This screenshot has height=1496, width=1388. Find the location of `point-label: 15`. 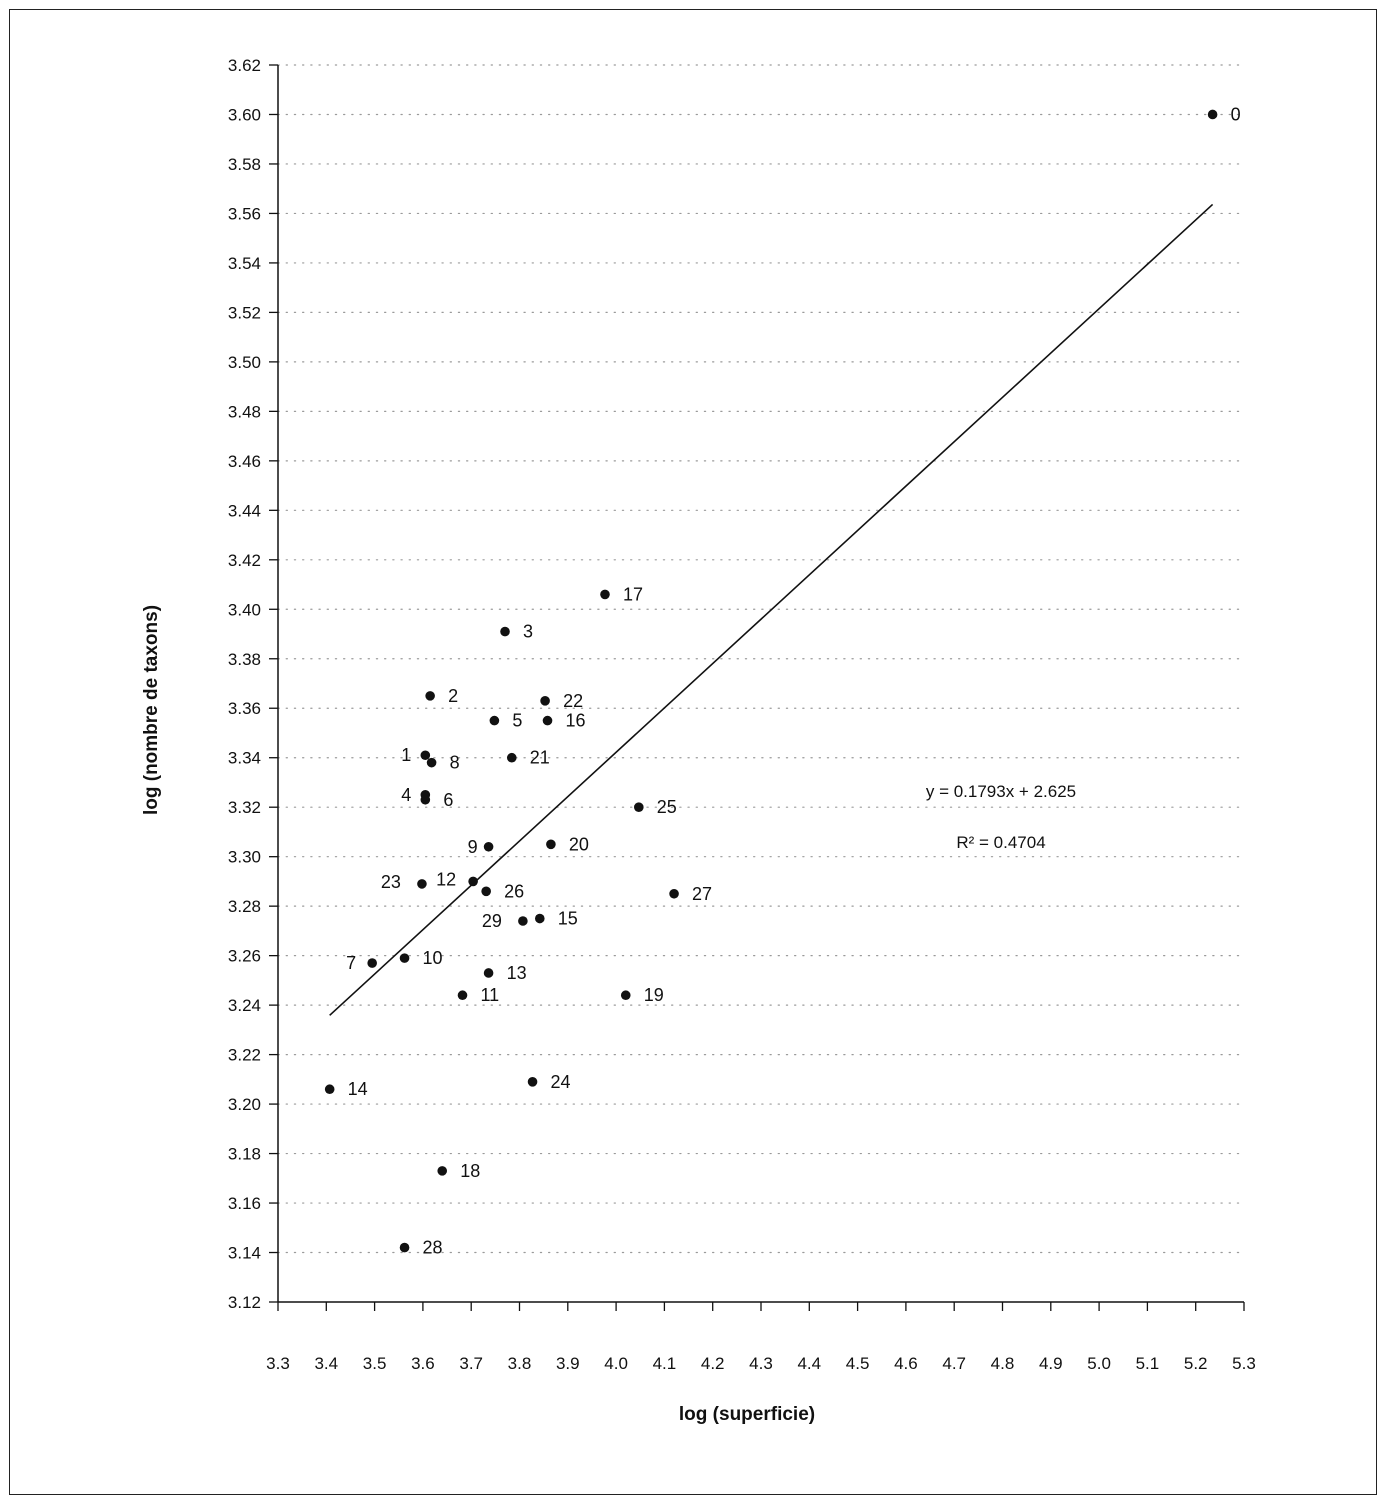

point-label: 15 is located at coordinates (568, 919).